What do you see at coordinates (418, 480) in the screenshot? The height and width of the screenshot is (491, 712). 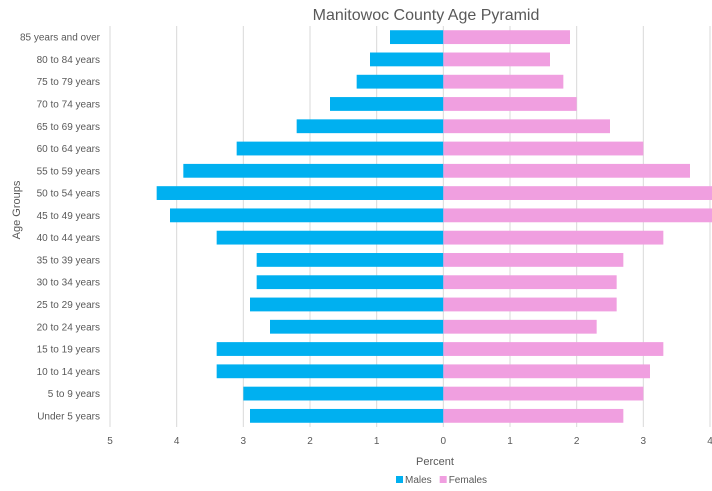 I see `legend-label: Males` at bounding box center [418, 480].